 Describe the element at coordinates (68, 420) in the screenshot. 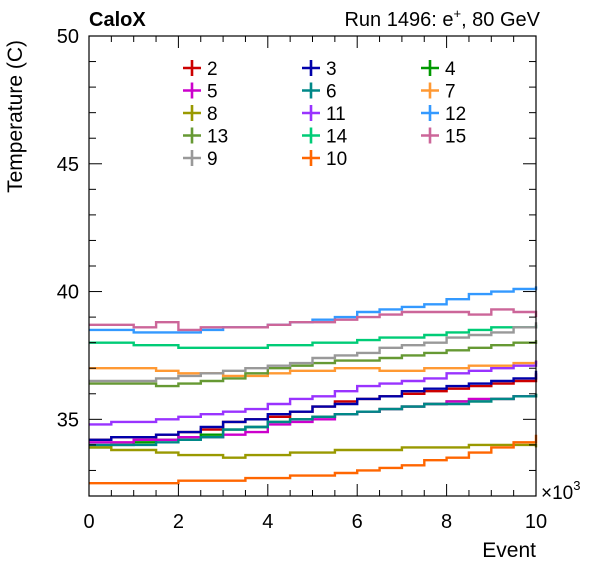

I see `y-tick-label: 35` at that location.